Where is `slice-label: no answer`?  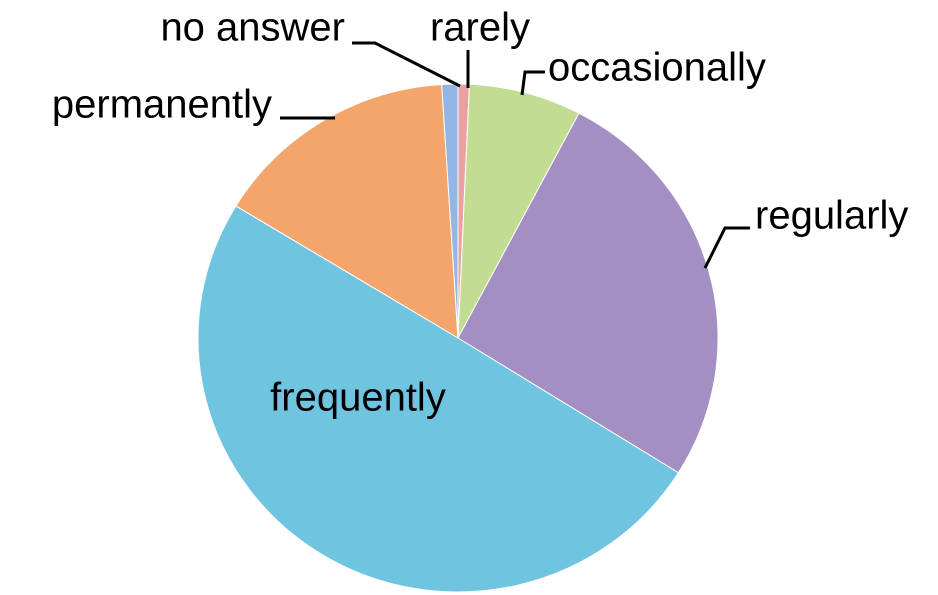 slice-label: no answer is located at coordinates (252, 28).